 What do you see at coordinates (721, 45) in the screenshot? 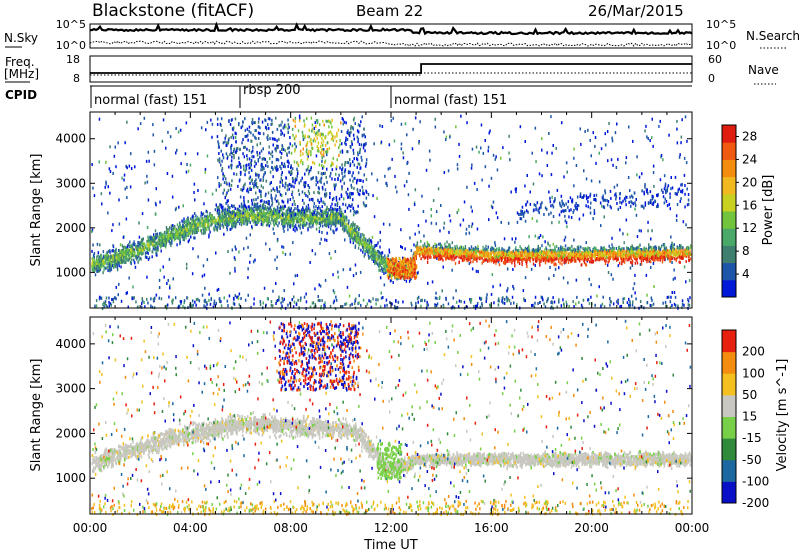
I see `noise-right-tick-bottom: 10^0` at bounding box center [721, 45].